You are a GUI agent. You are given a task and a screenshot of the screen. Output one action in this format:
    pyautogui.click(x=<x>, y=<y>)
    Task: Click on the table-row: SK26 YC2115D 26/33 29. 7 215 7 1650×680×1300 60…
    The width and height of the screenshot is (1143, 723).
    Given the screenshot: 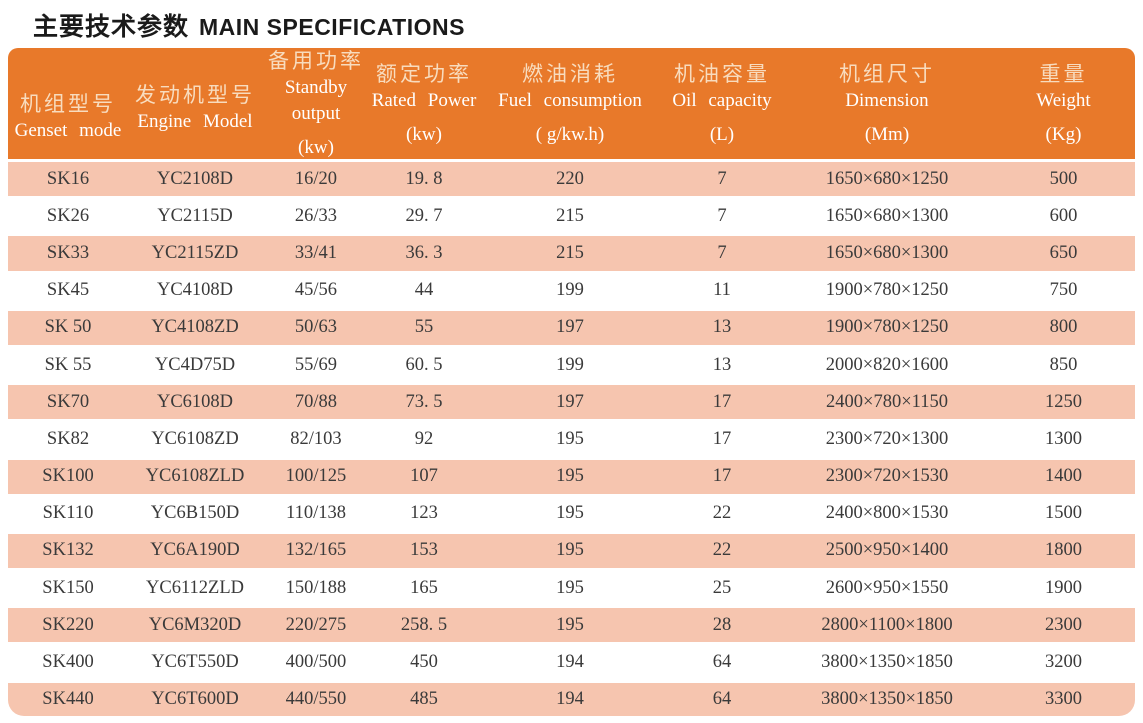 What is the action you would take?
    pyautogui.click(x=571, y=216)
    